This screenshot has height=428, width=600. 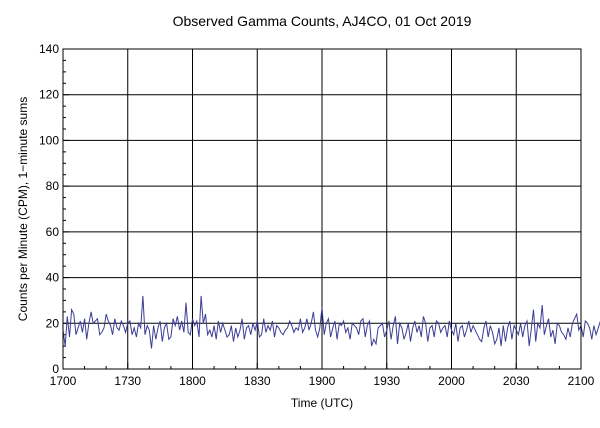 What do you see at coordinates (53, 323) in the screenshot?
I see `y-tick-label: 20` at bounding box center [53, 323].